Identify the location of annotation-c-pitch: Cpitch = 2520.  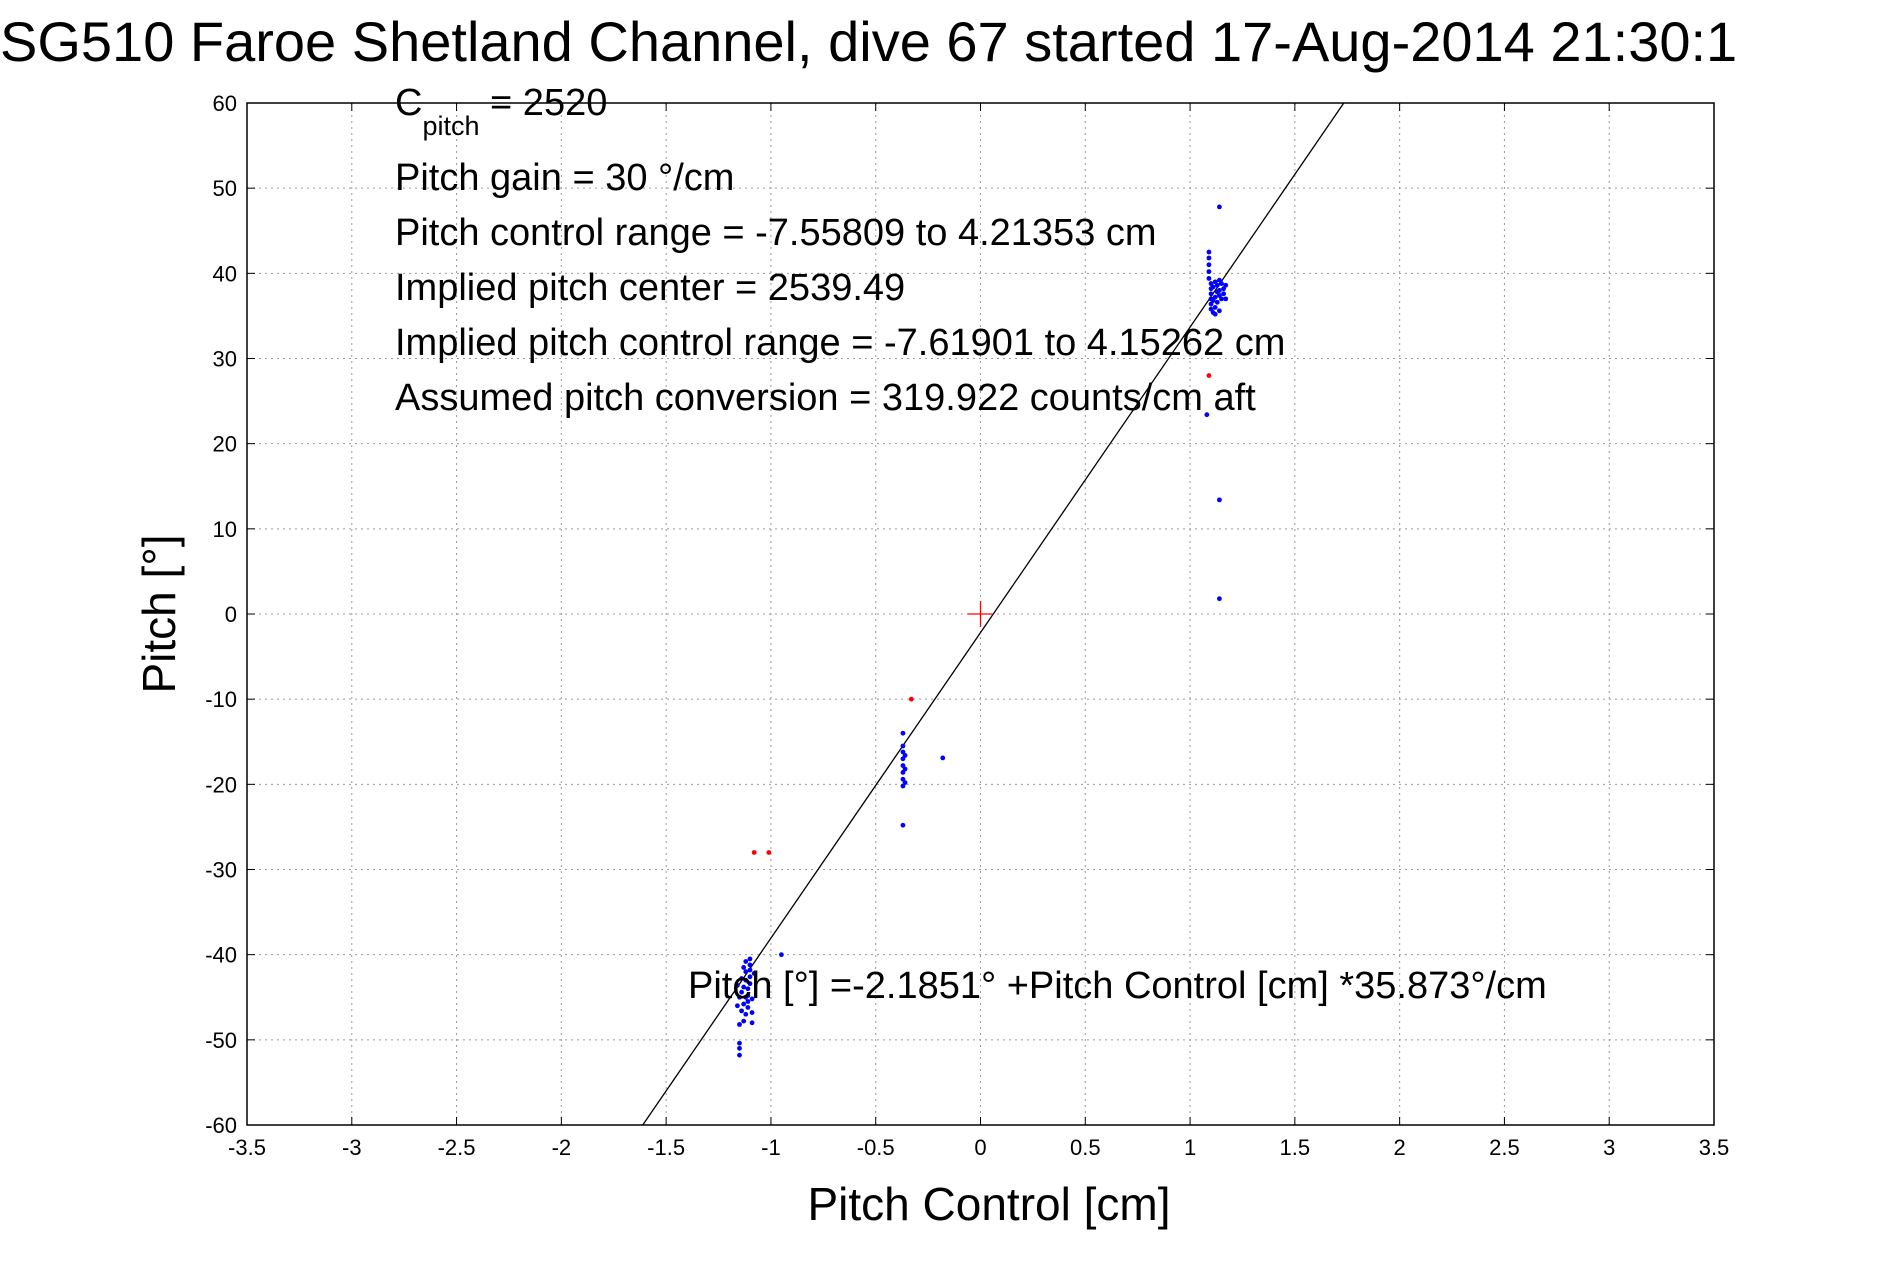
(501, 111).